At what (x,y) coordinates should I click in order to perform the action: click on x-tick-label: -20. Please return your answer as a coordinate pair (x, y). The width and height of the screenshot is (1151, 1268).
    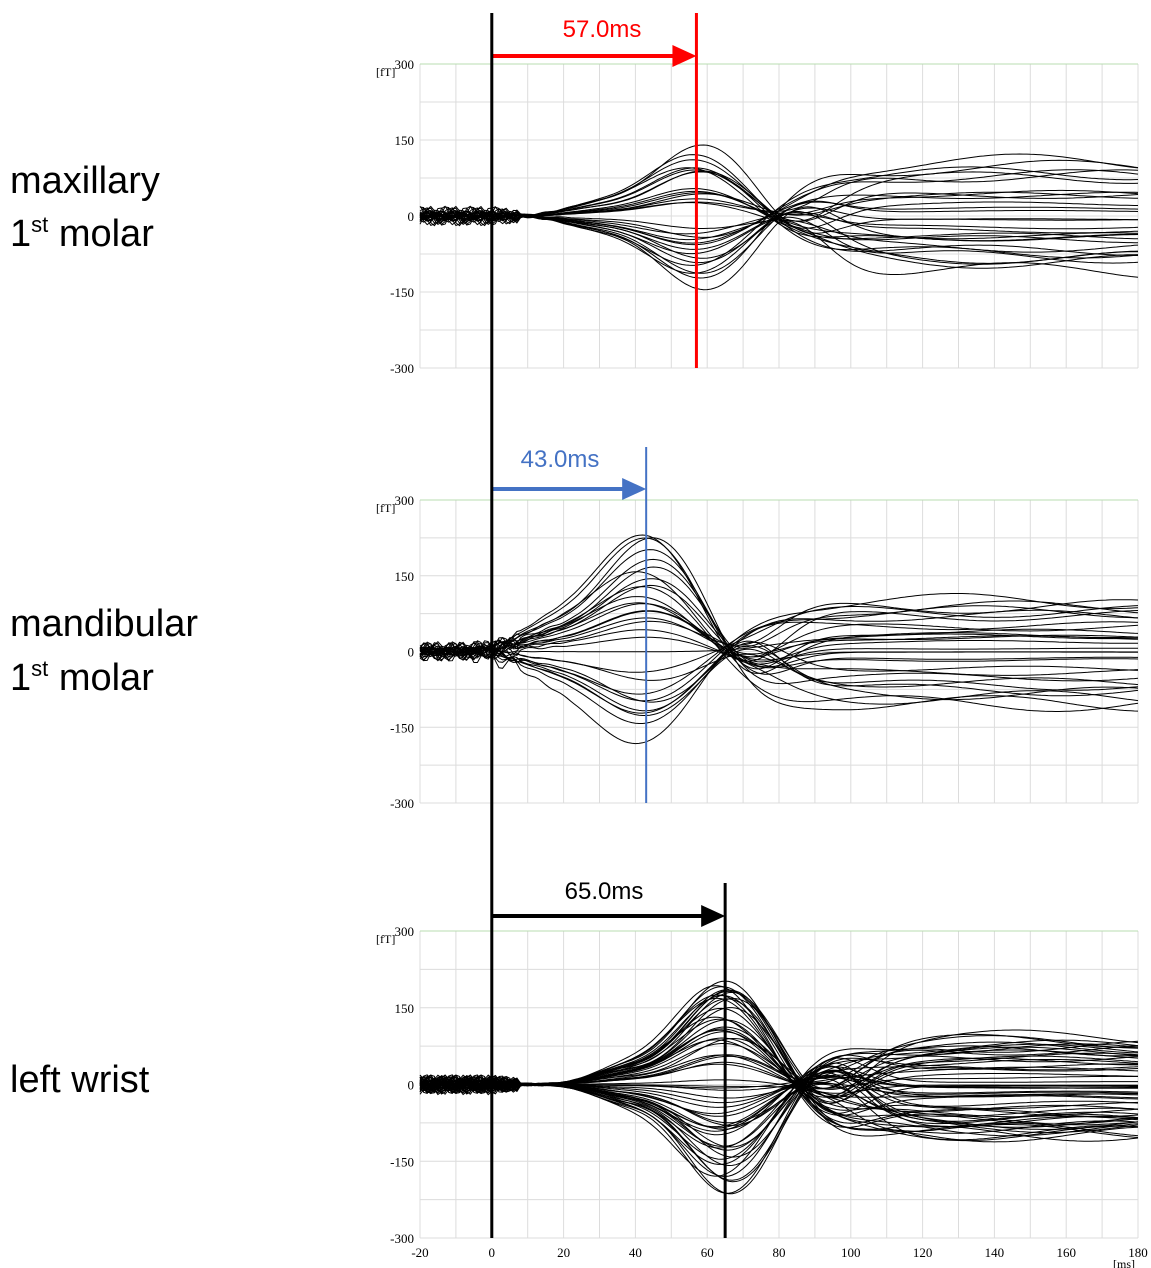
    Looking at the image, I should click on (419, 1252).